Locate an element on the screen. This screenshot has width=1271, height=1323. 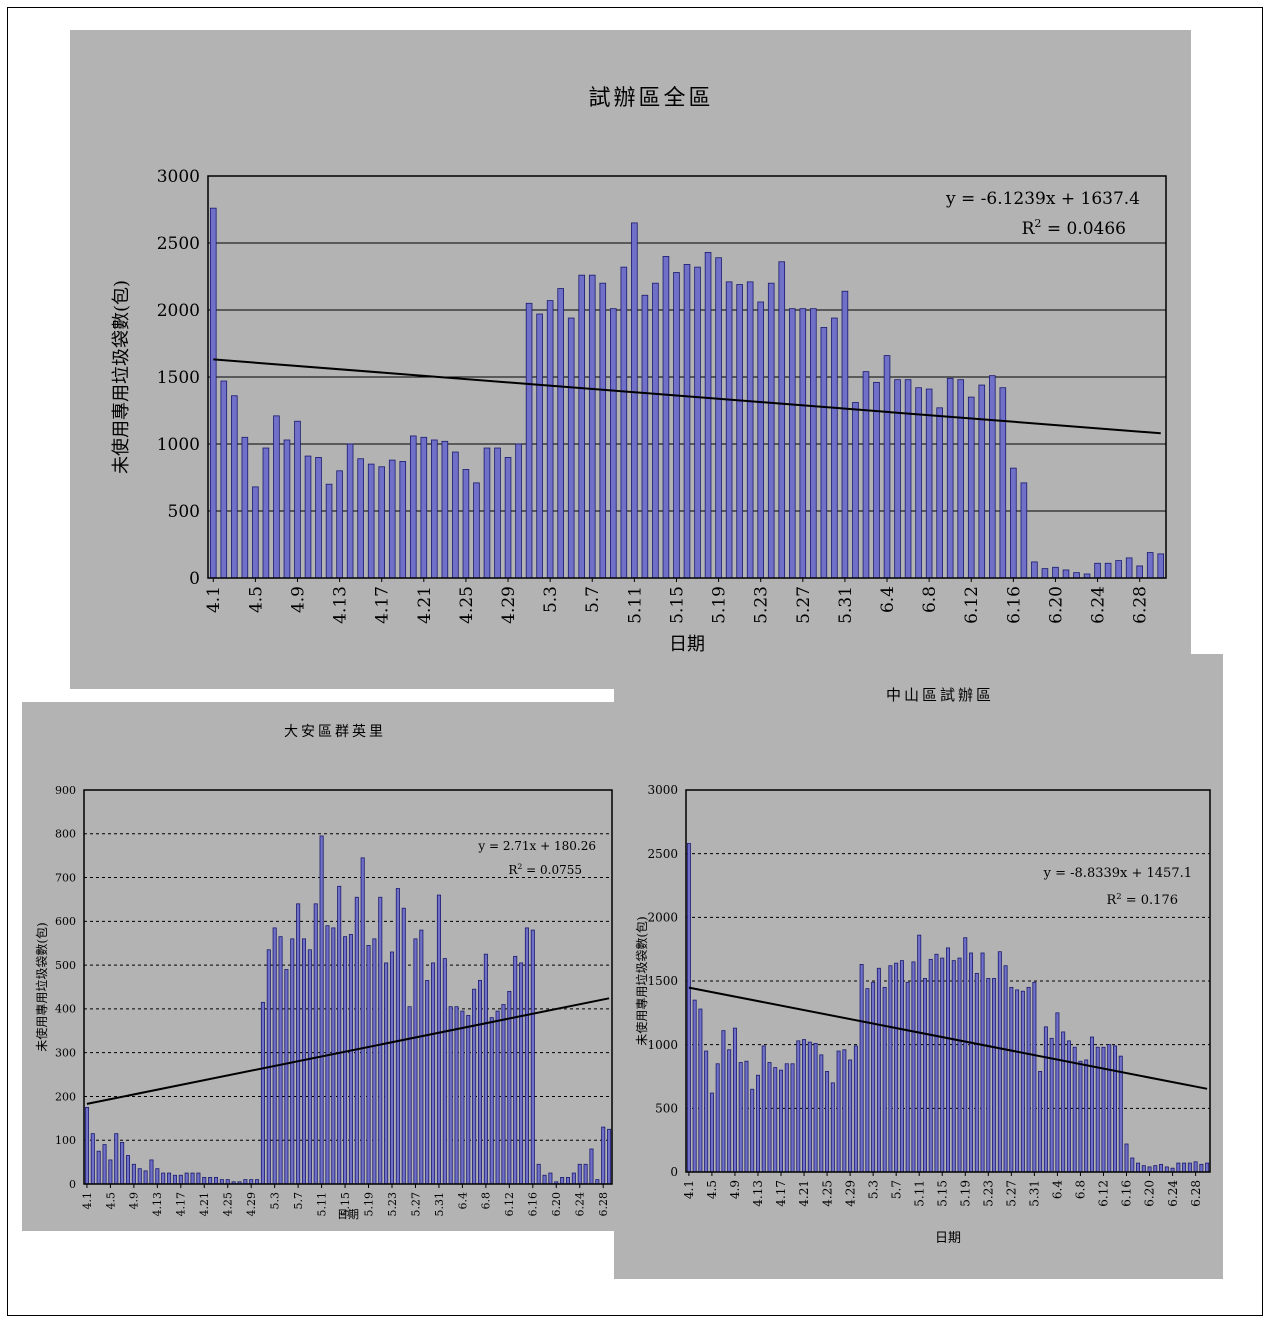
x-tick-label: 5.23 is located at coordinates (762, 605).